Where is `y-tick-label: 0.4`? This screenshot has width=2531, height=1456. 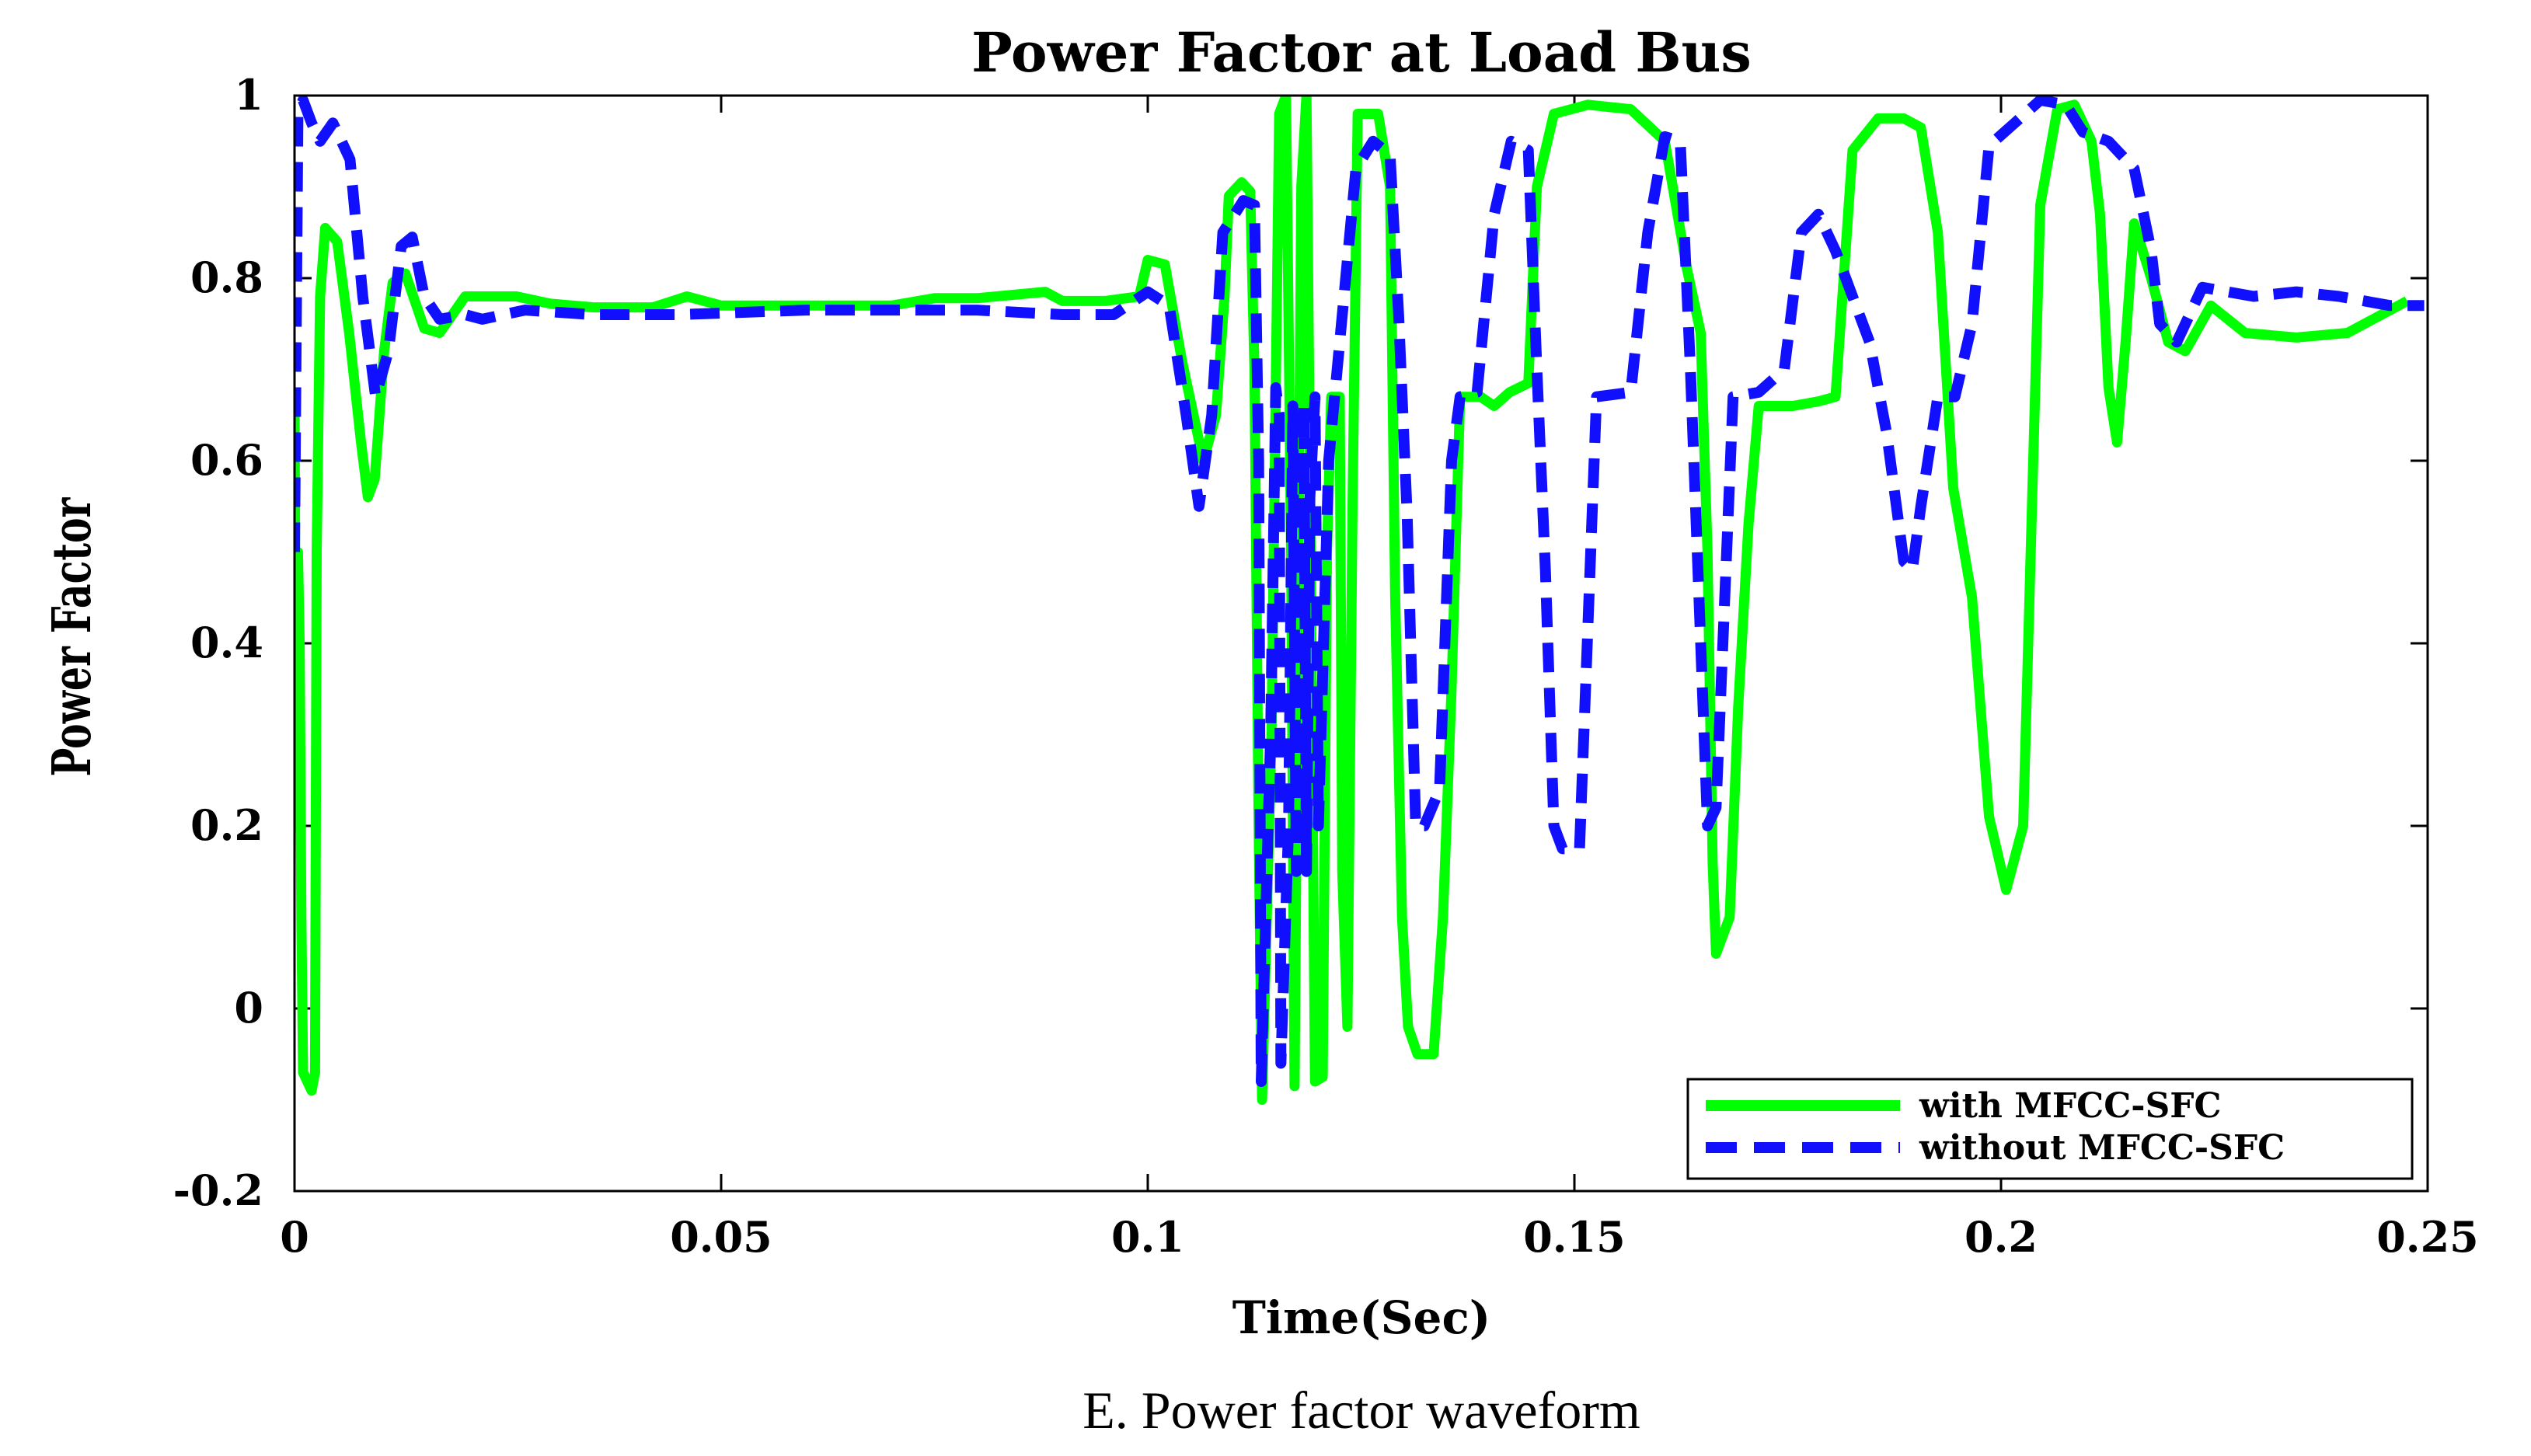
y-tick-label: 0.4 is located at coordinates (227, 643).